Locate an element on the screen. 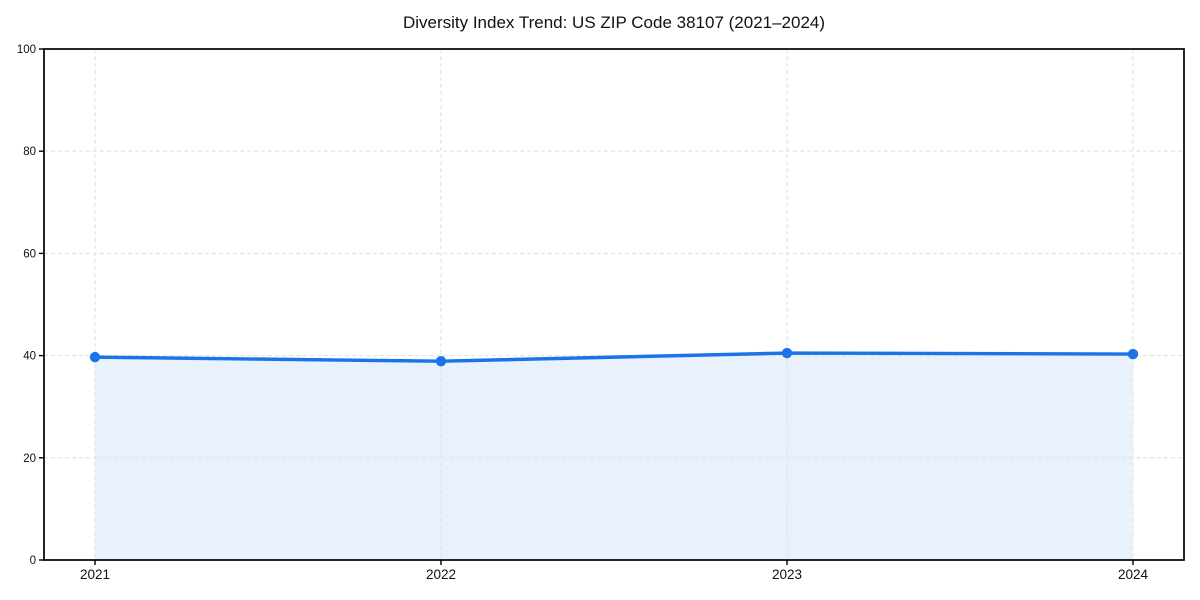 This screenshot has height=600, width=1200. y-tick-label-20: 20 is located at coordinates (29, 459).